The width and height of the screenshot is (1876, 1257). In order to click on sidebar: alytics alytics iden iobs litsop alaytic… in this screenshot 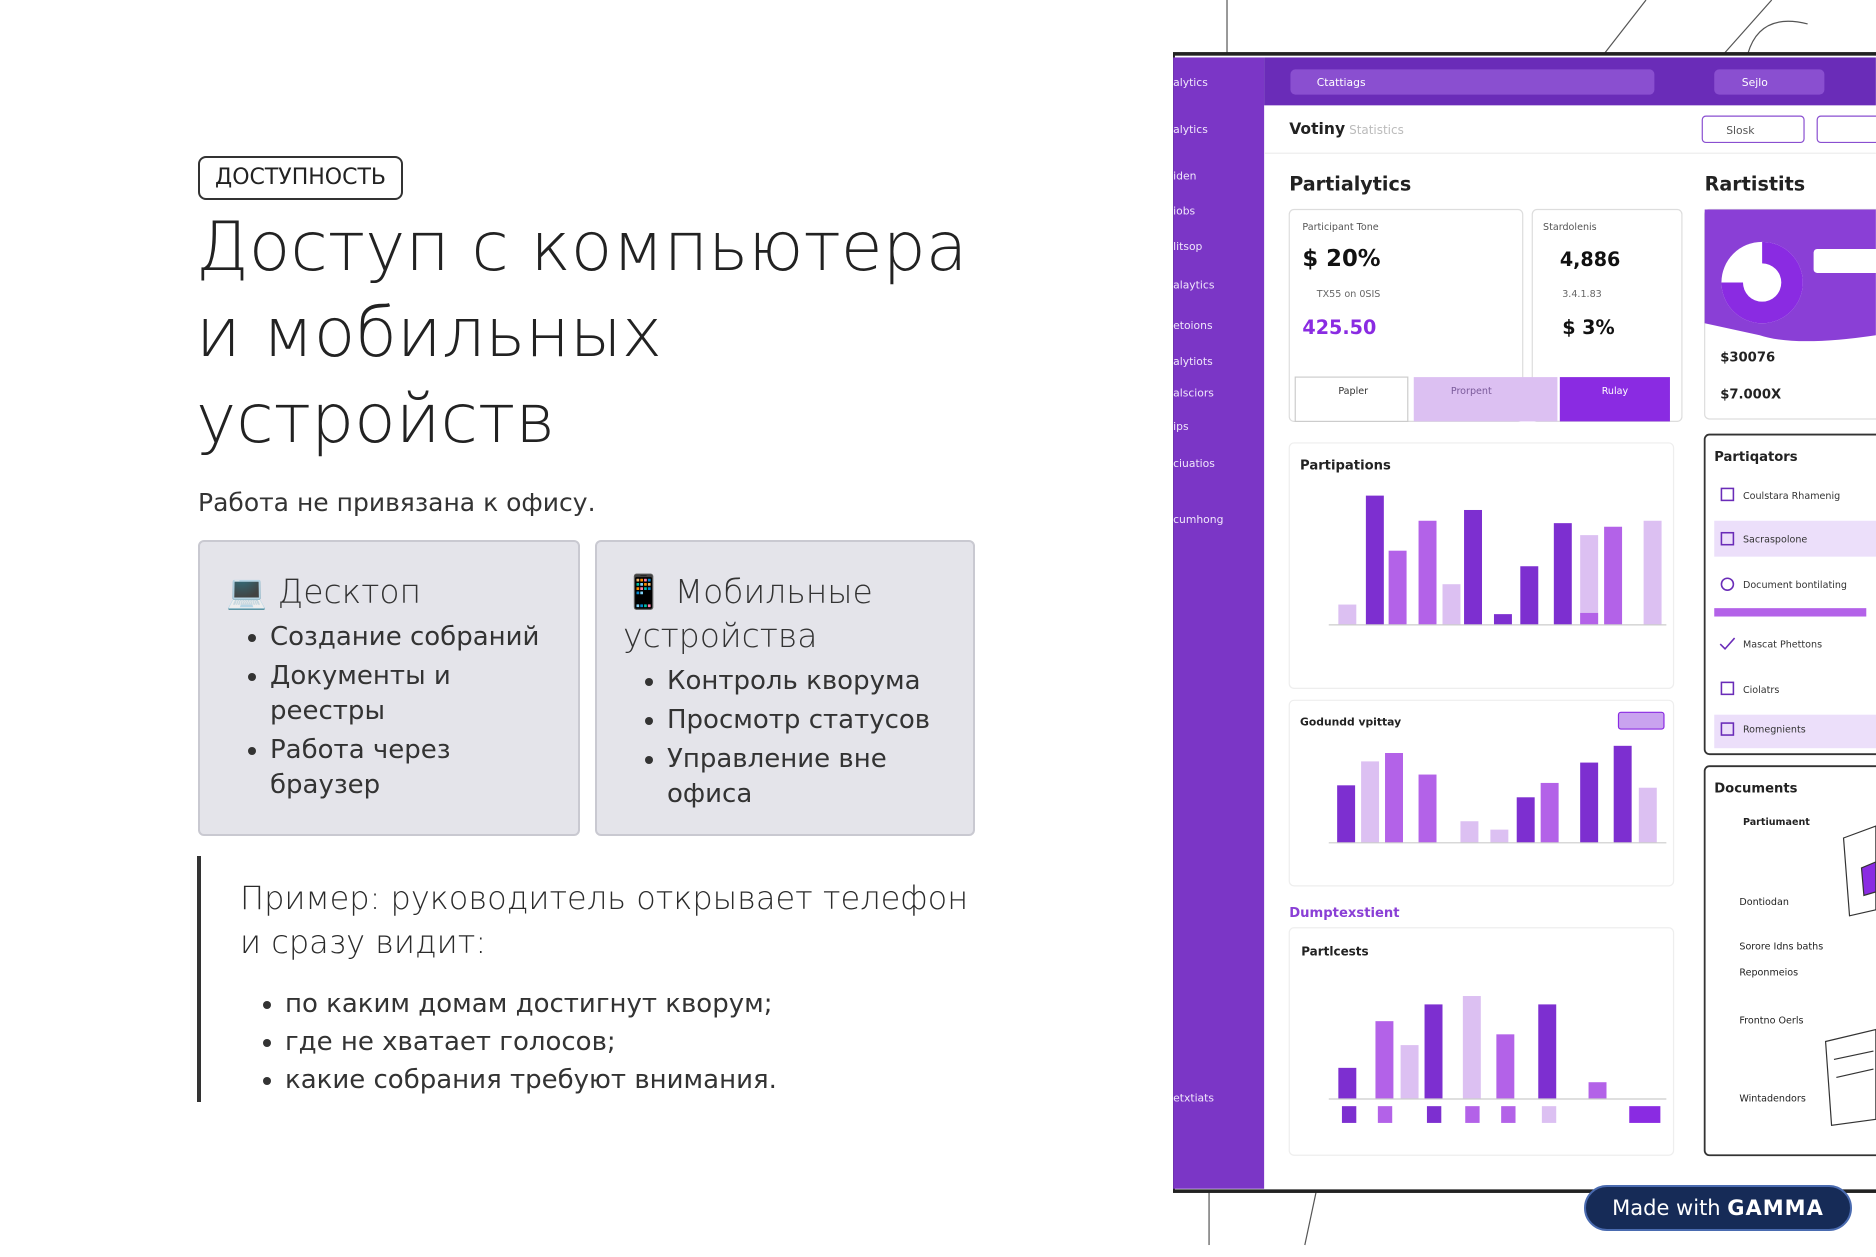, I will do `click(1198, 590)`.